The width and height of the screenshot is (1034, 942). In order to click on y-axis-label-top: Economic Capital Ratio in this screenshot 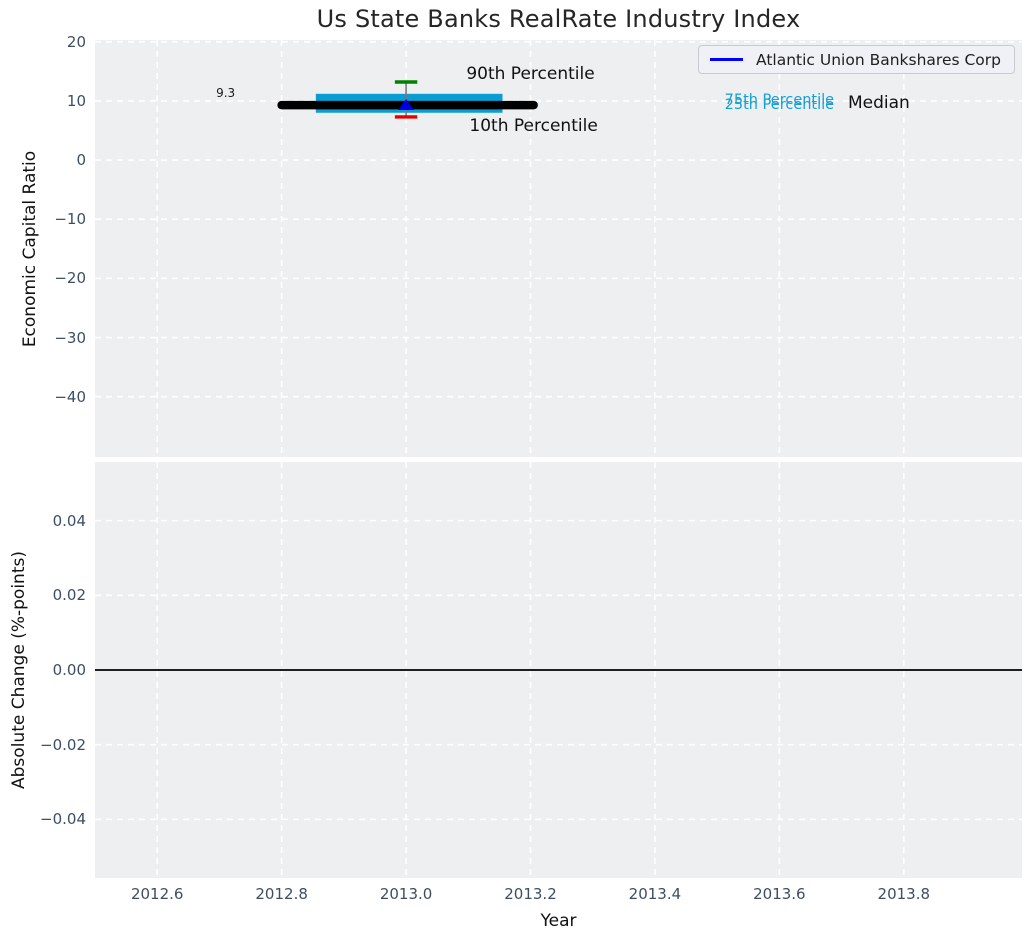, I will do `click(30, 248)`.